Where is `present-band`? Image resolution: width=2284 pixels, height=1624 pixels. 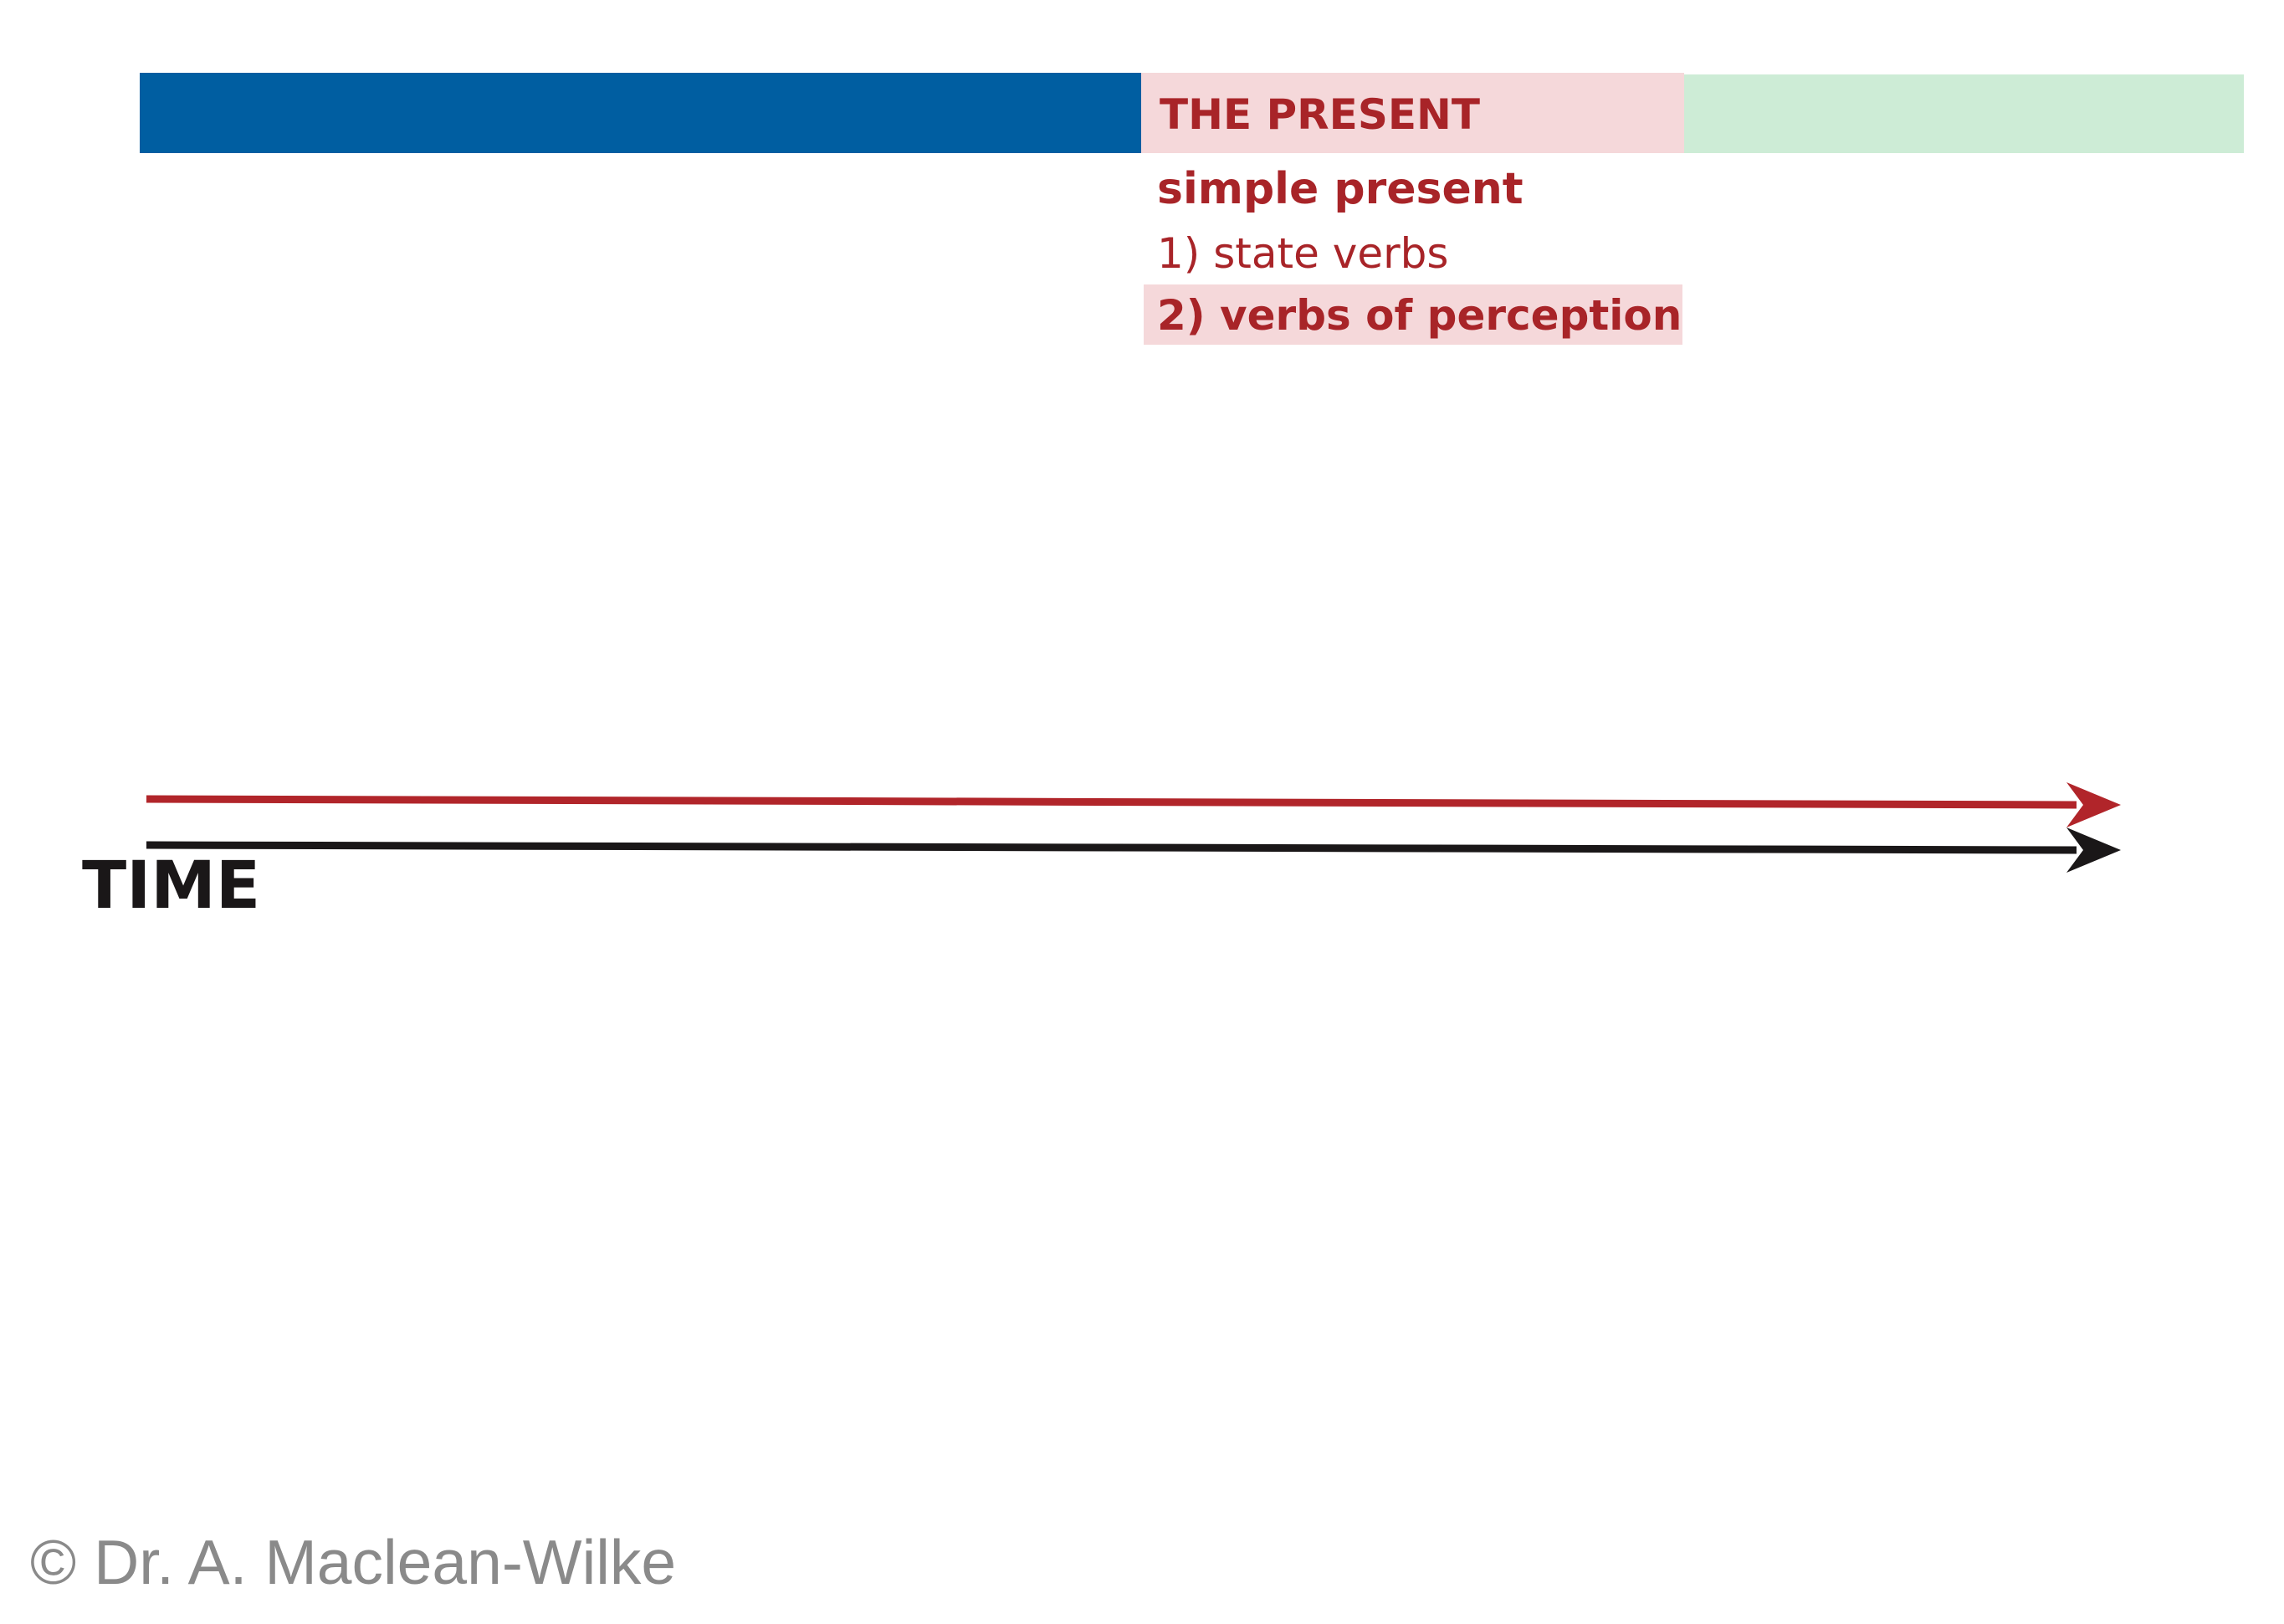 present-band is located at coordinates (1412, 113).